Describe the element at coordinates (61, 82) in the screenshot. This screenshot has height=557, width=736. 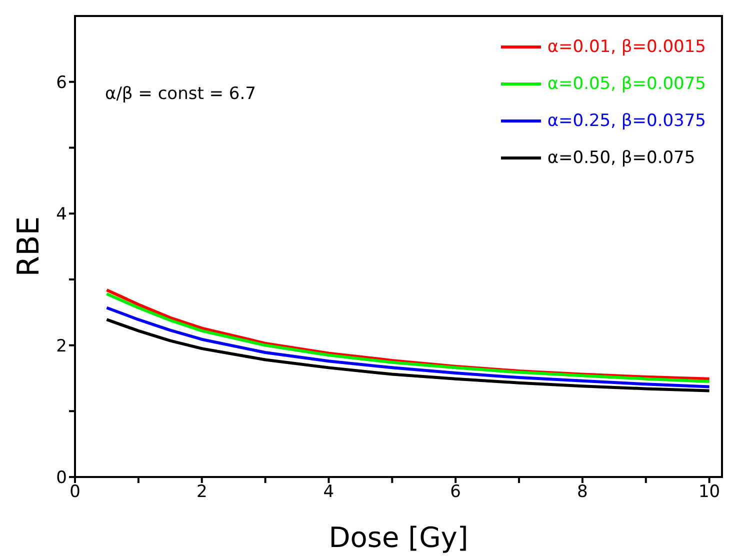
I see `y-tick-label: 6` at that location.